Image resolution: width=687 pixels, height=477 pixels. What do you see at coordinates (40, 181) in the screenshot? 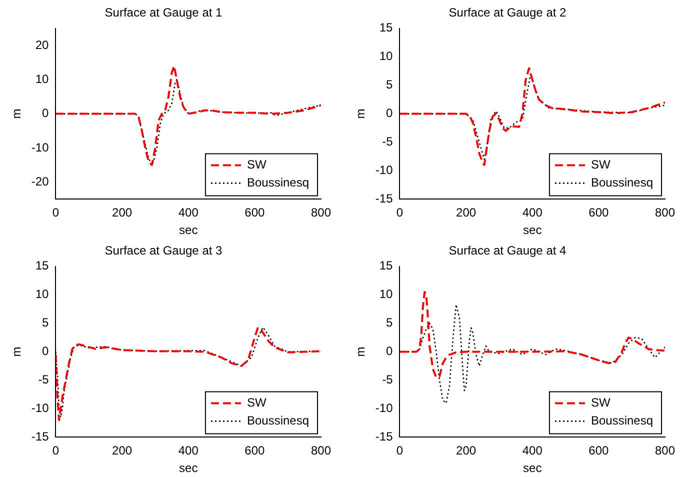
I see `y-tick-label: -20` at bounding box center [40, 181].